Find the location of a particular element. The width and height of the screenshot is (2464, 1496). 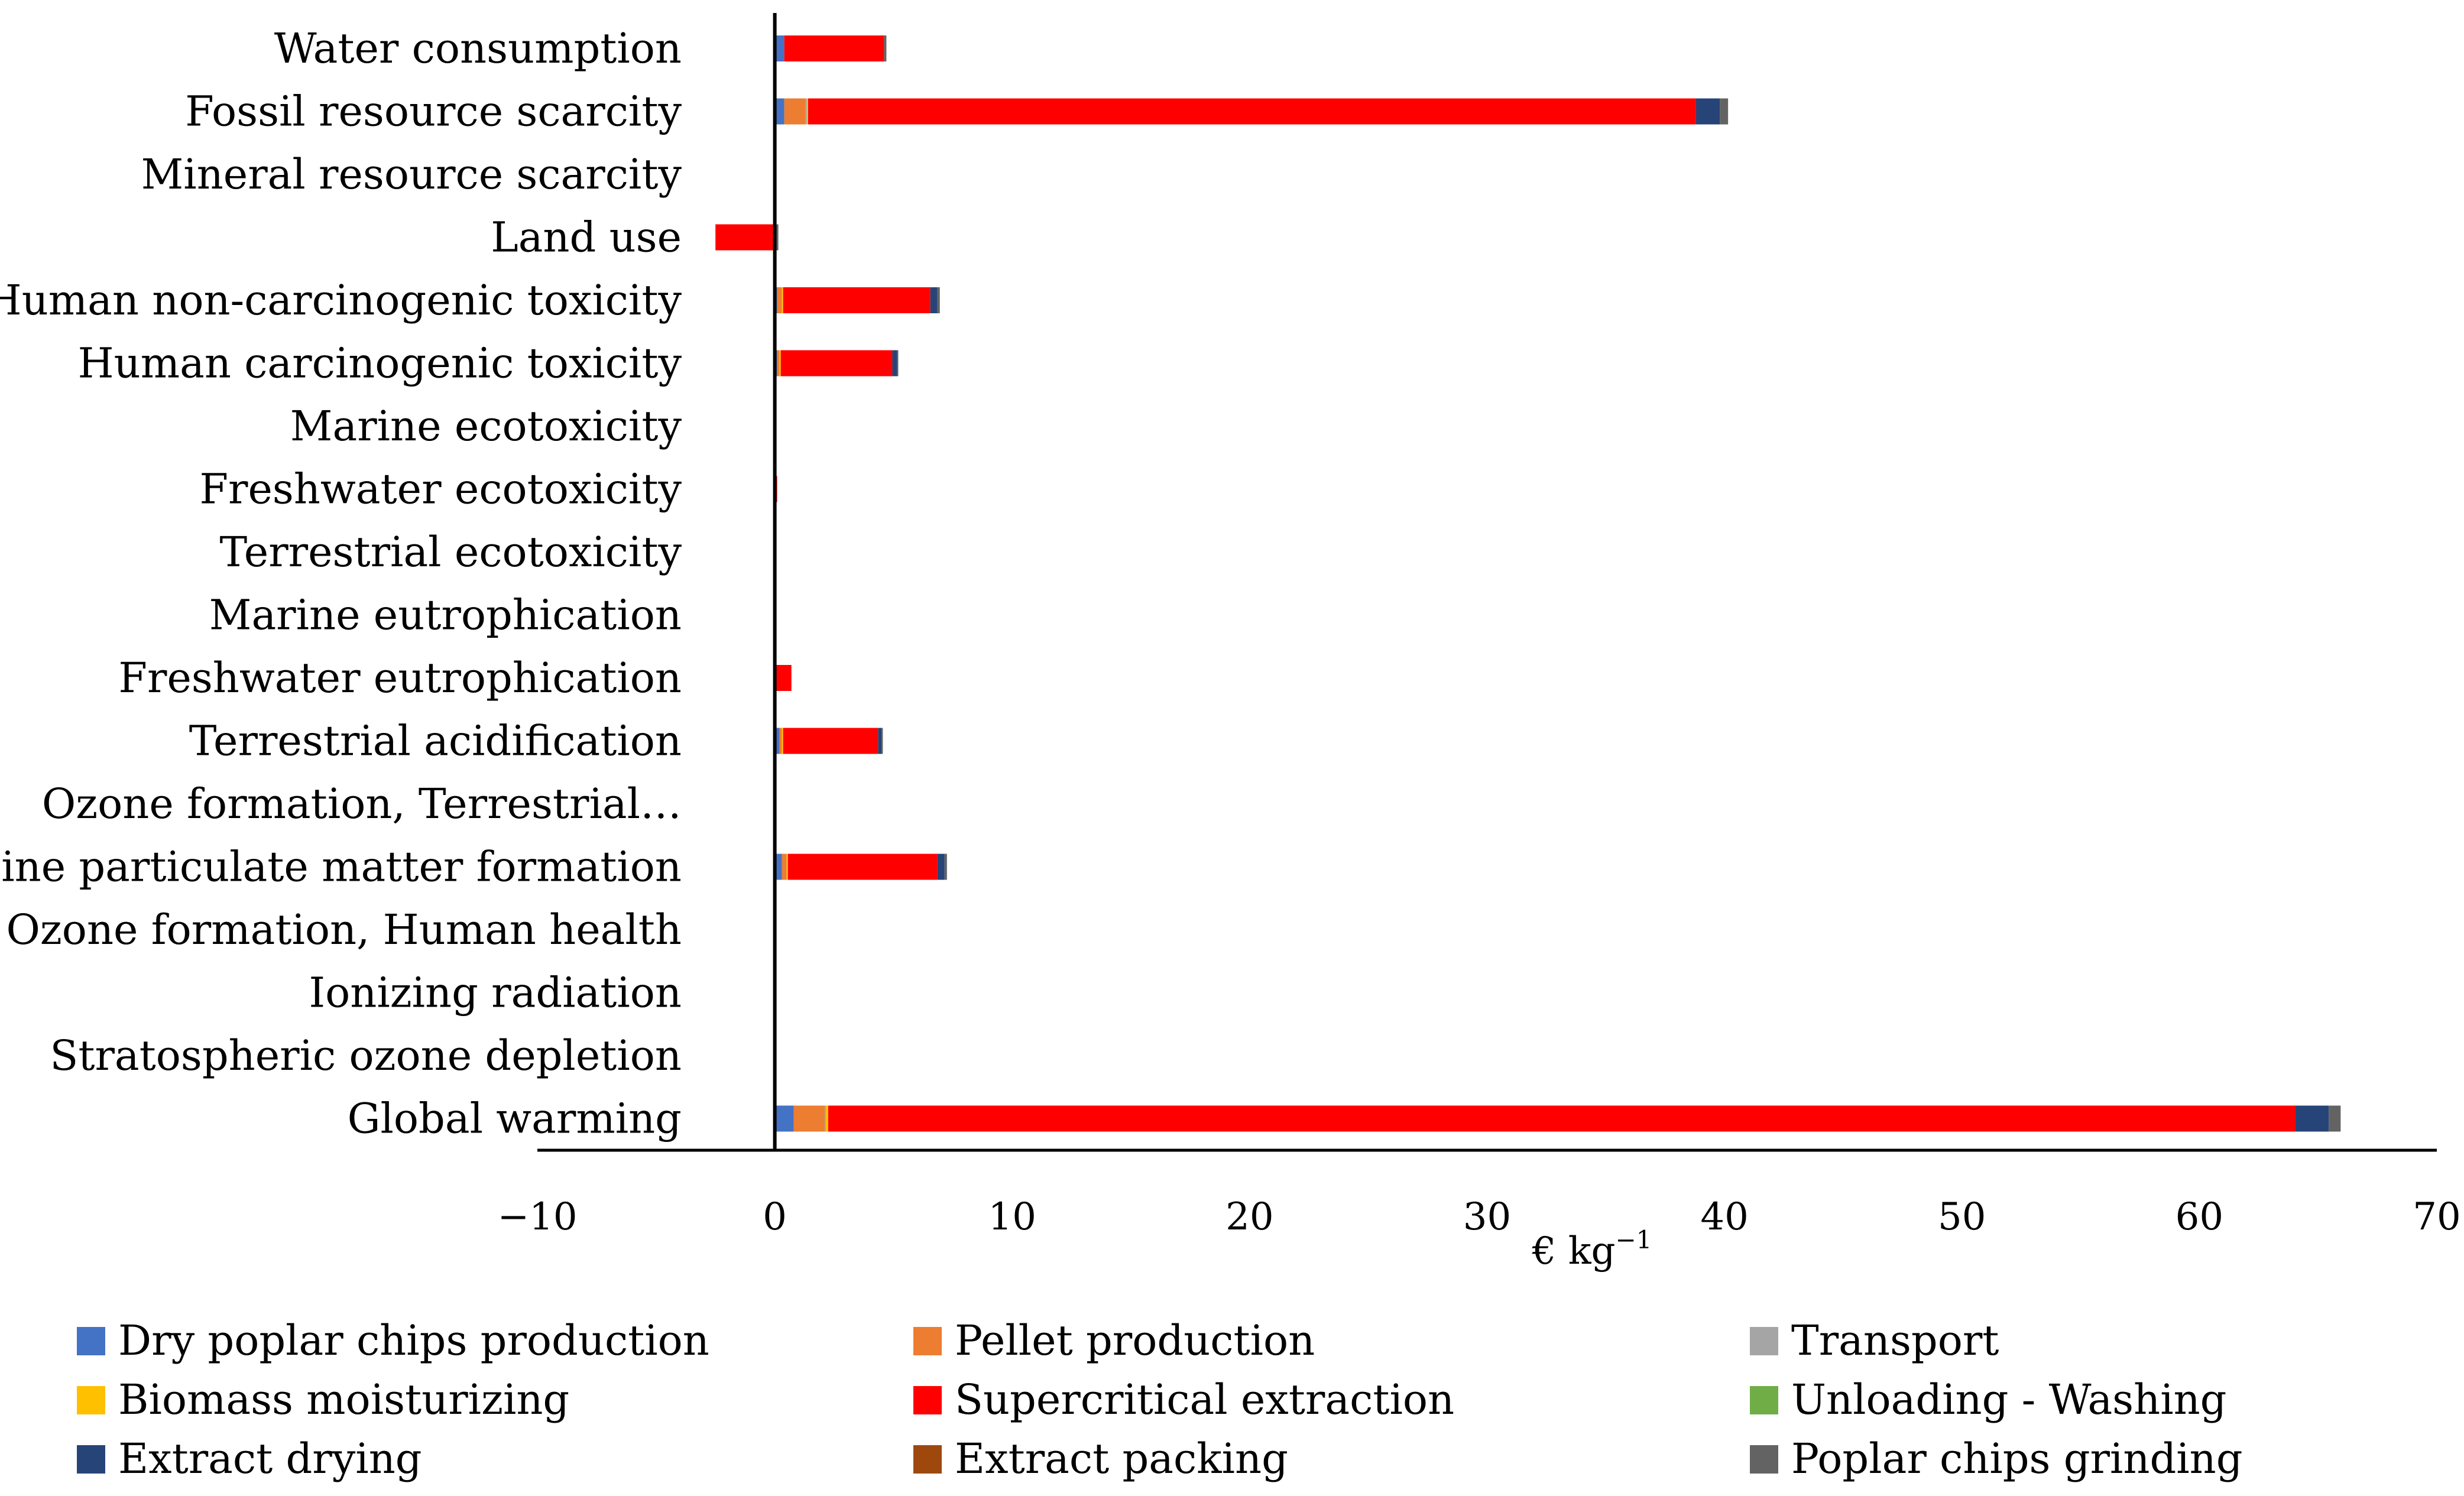

category-label: Freshwater ecotoxicity is located at coordinates (440, 490).